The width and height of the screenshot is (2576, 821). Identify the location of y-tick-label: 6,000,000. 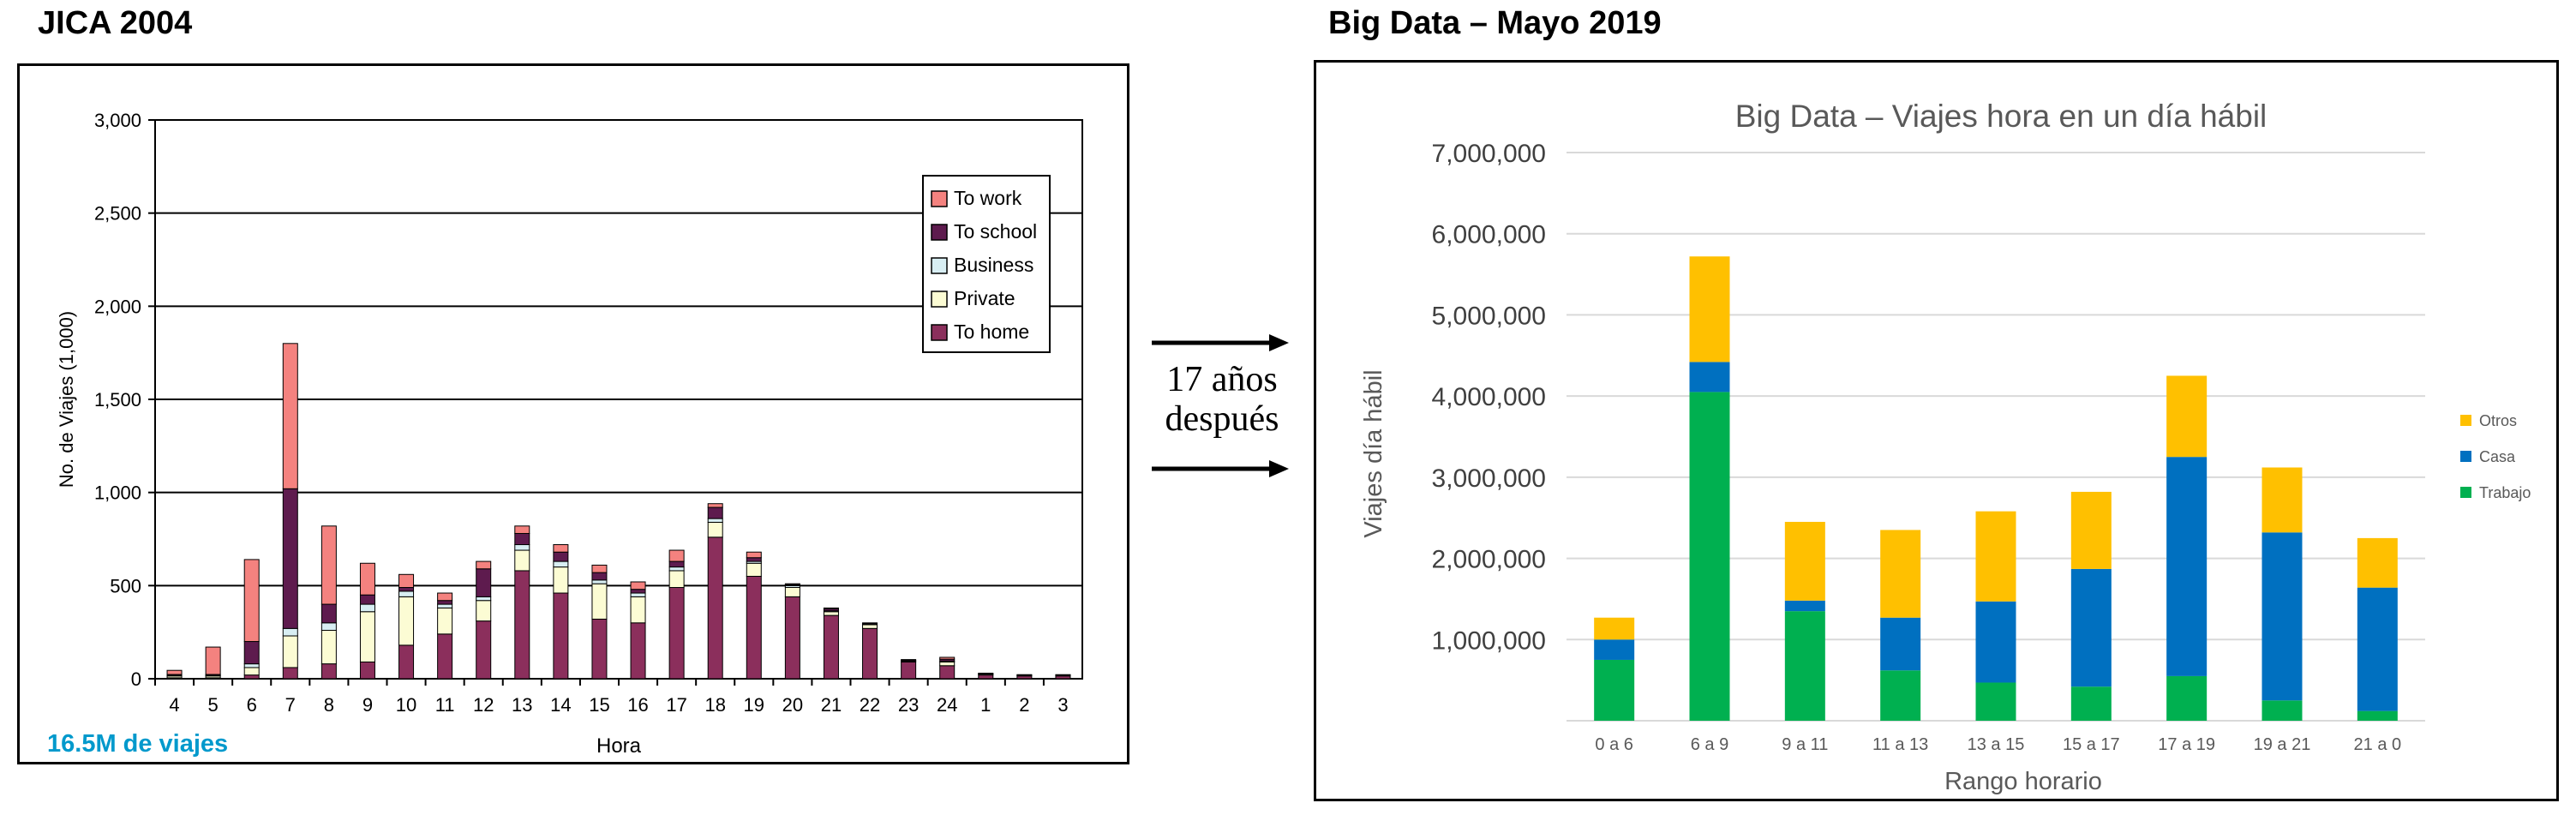
(1489, 235).